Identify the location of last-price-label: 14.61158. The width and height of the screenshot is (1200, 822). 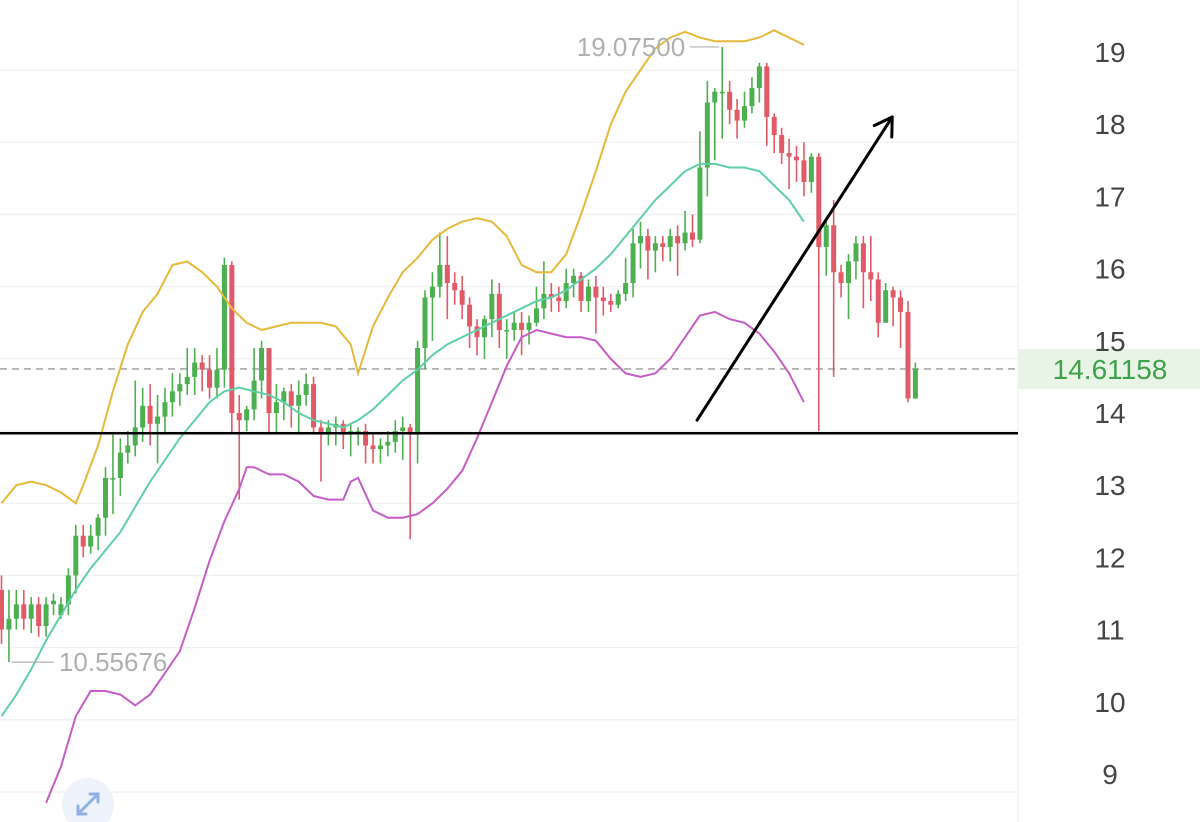
(1110, 369).